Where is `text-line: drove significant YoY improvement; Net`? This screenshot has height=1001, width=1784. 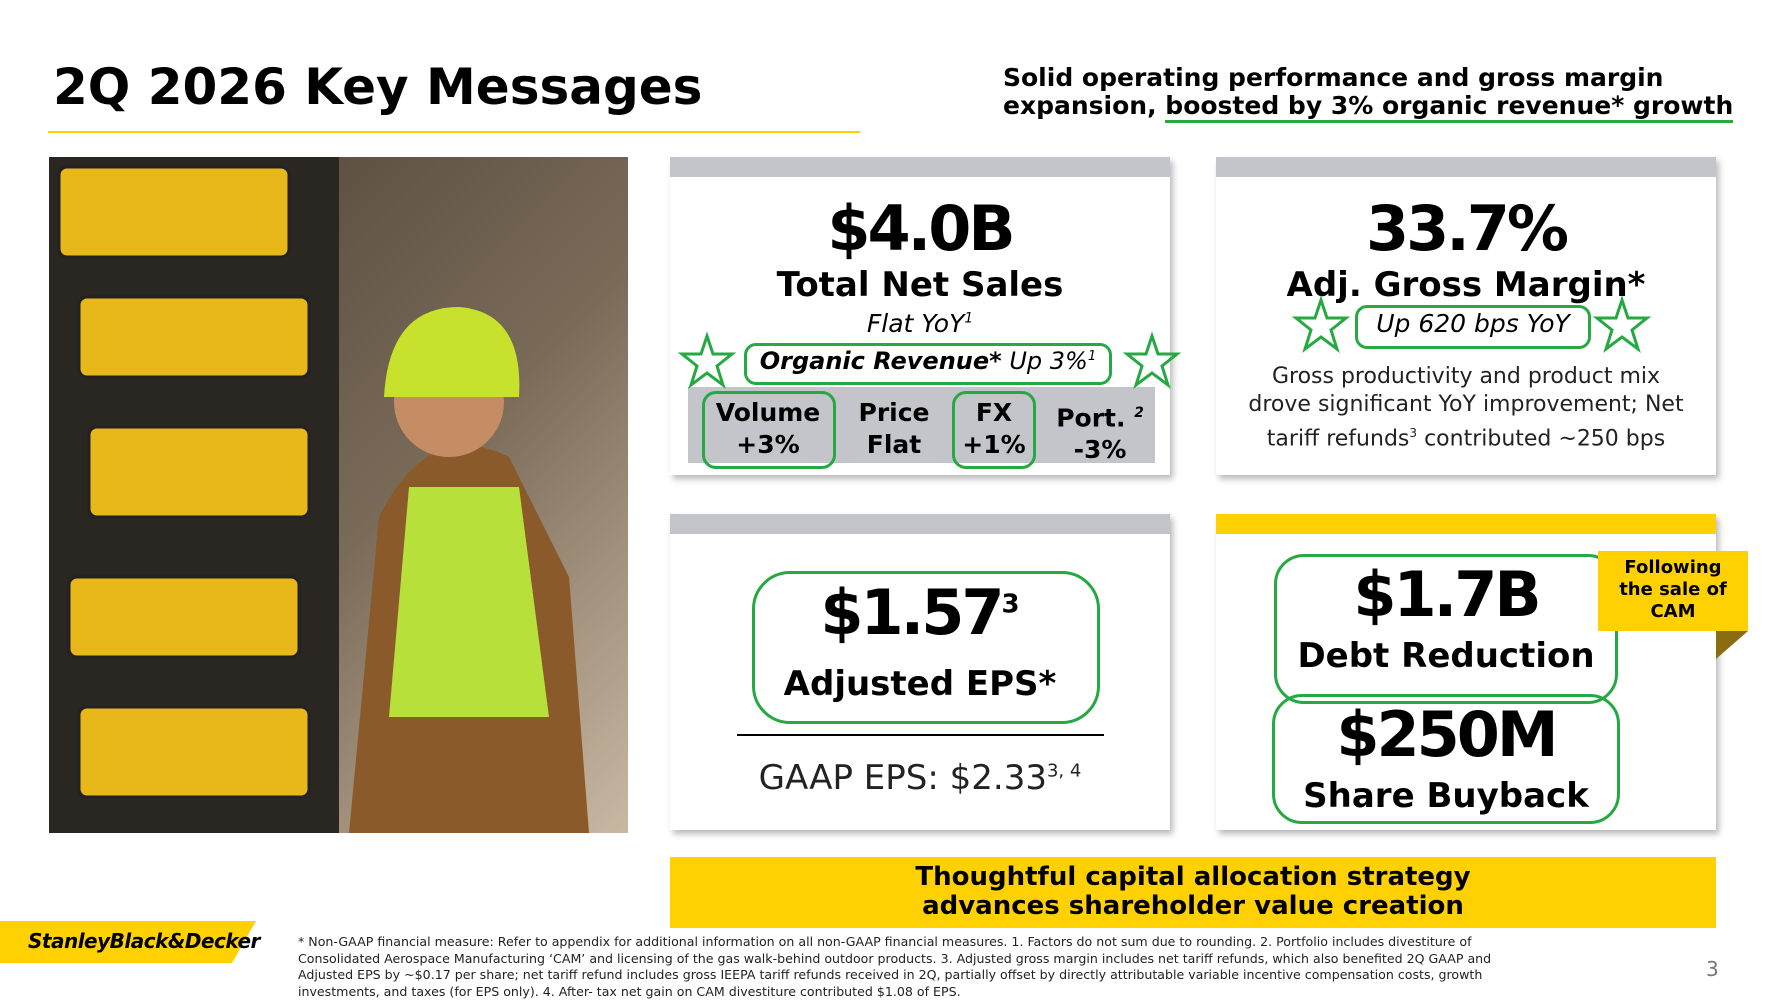
text-line: drove significant YoY improvement; Net is located at coordinates (1466, 404).